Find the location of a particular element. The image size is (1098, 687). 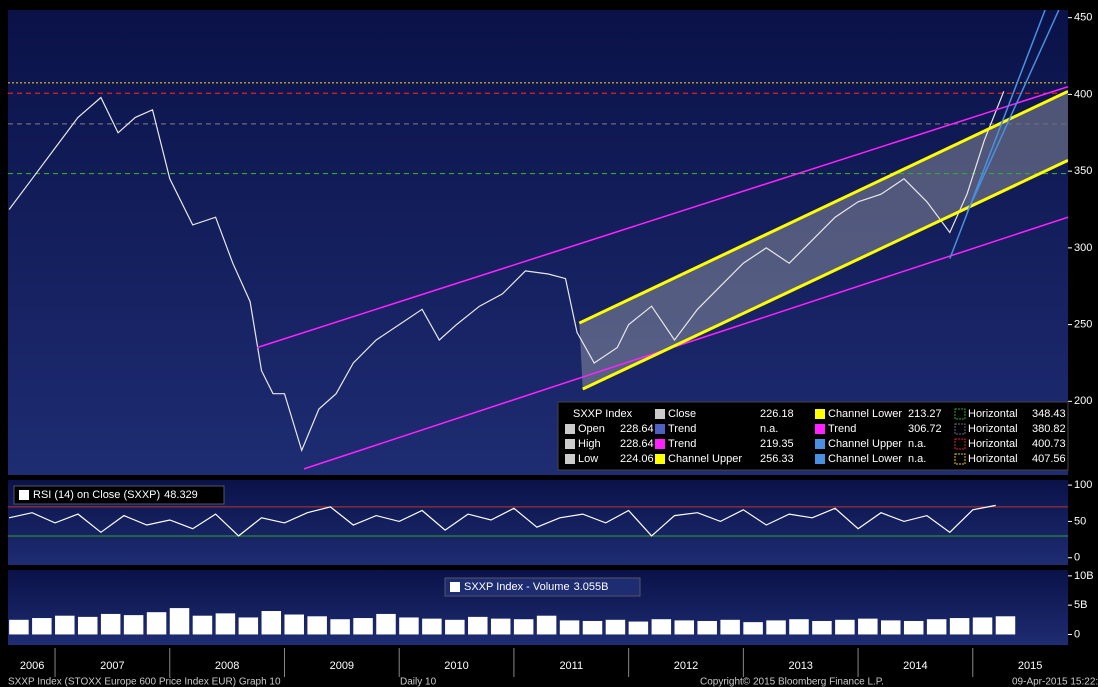

y-tick-label: 5B is located at coordinates (1080, 605).